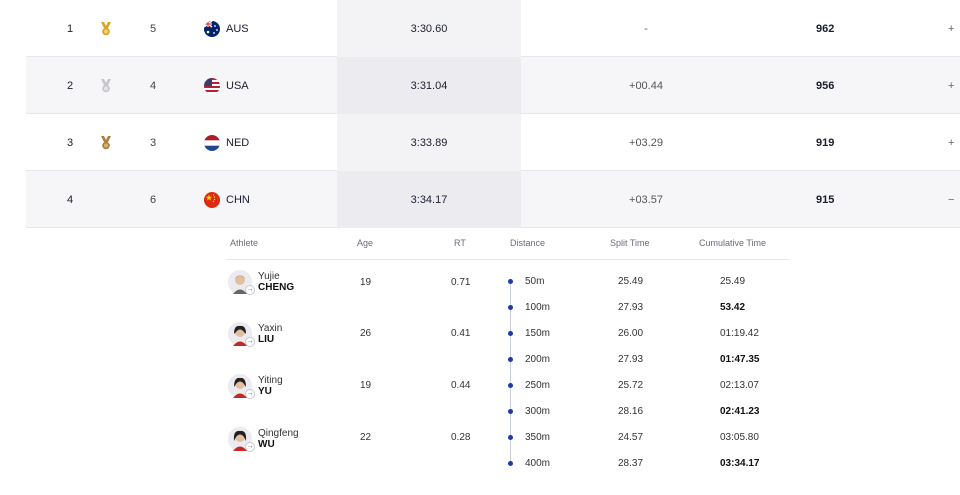 This screenshot has width=960, height=495. Describe the element at coordinates (646, 85) in the screenshot. I see `time-behind: +00.44` at that location.